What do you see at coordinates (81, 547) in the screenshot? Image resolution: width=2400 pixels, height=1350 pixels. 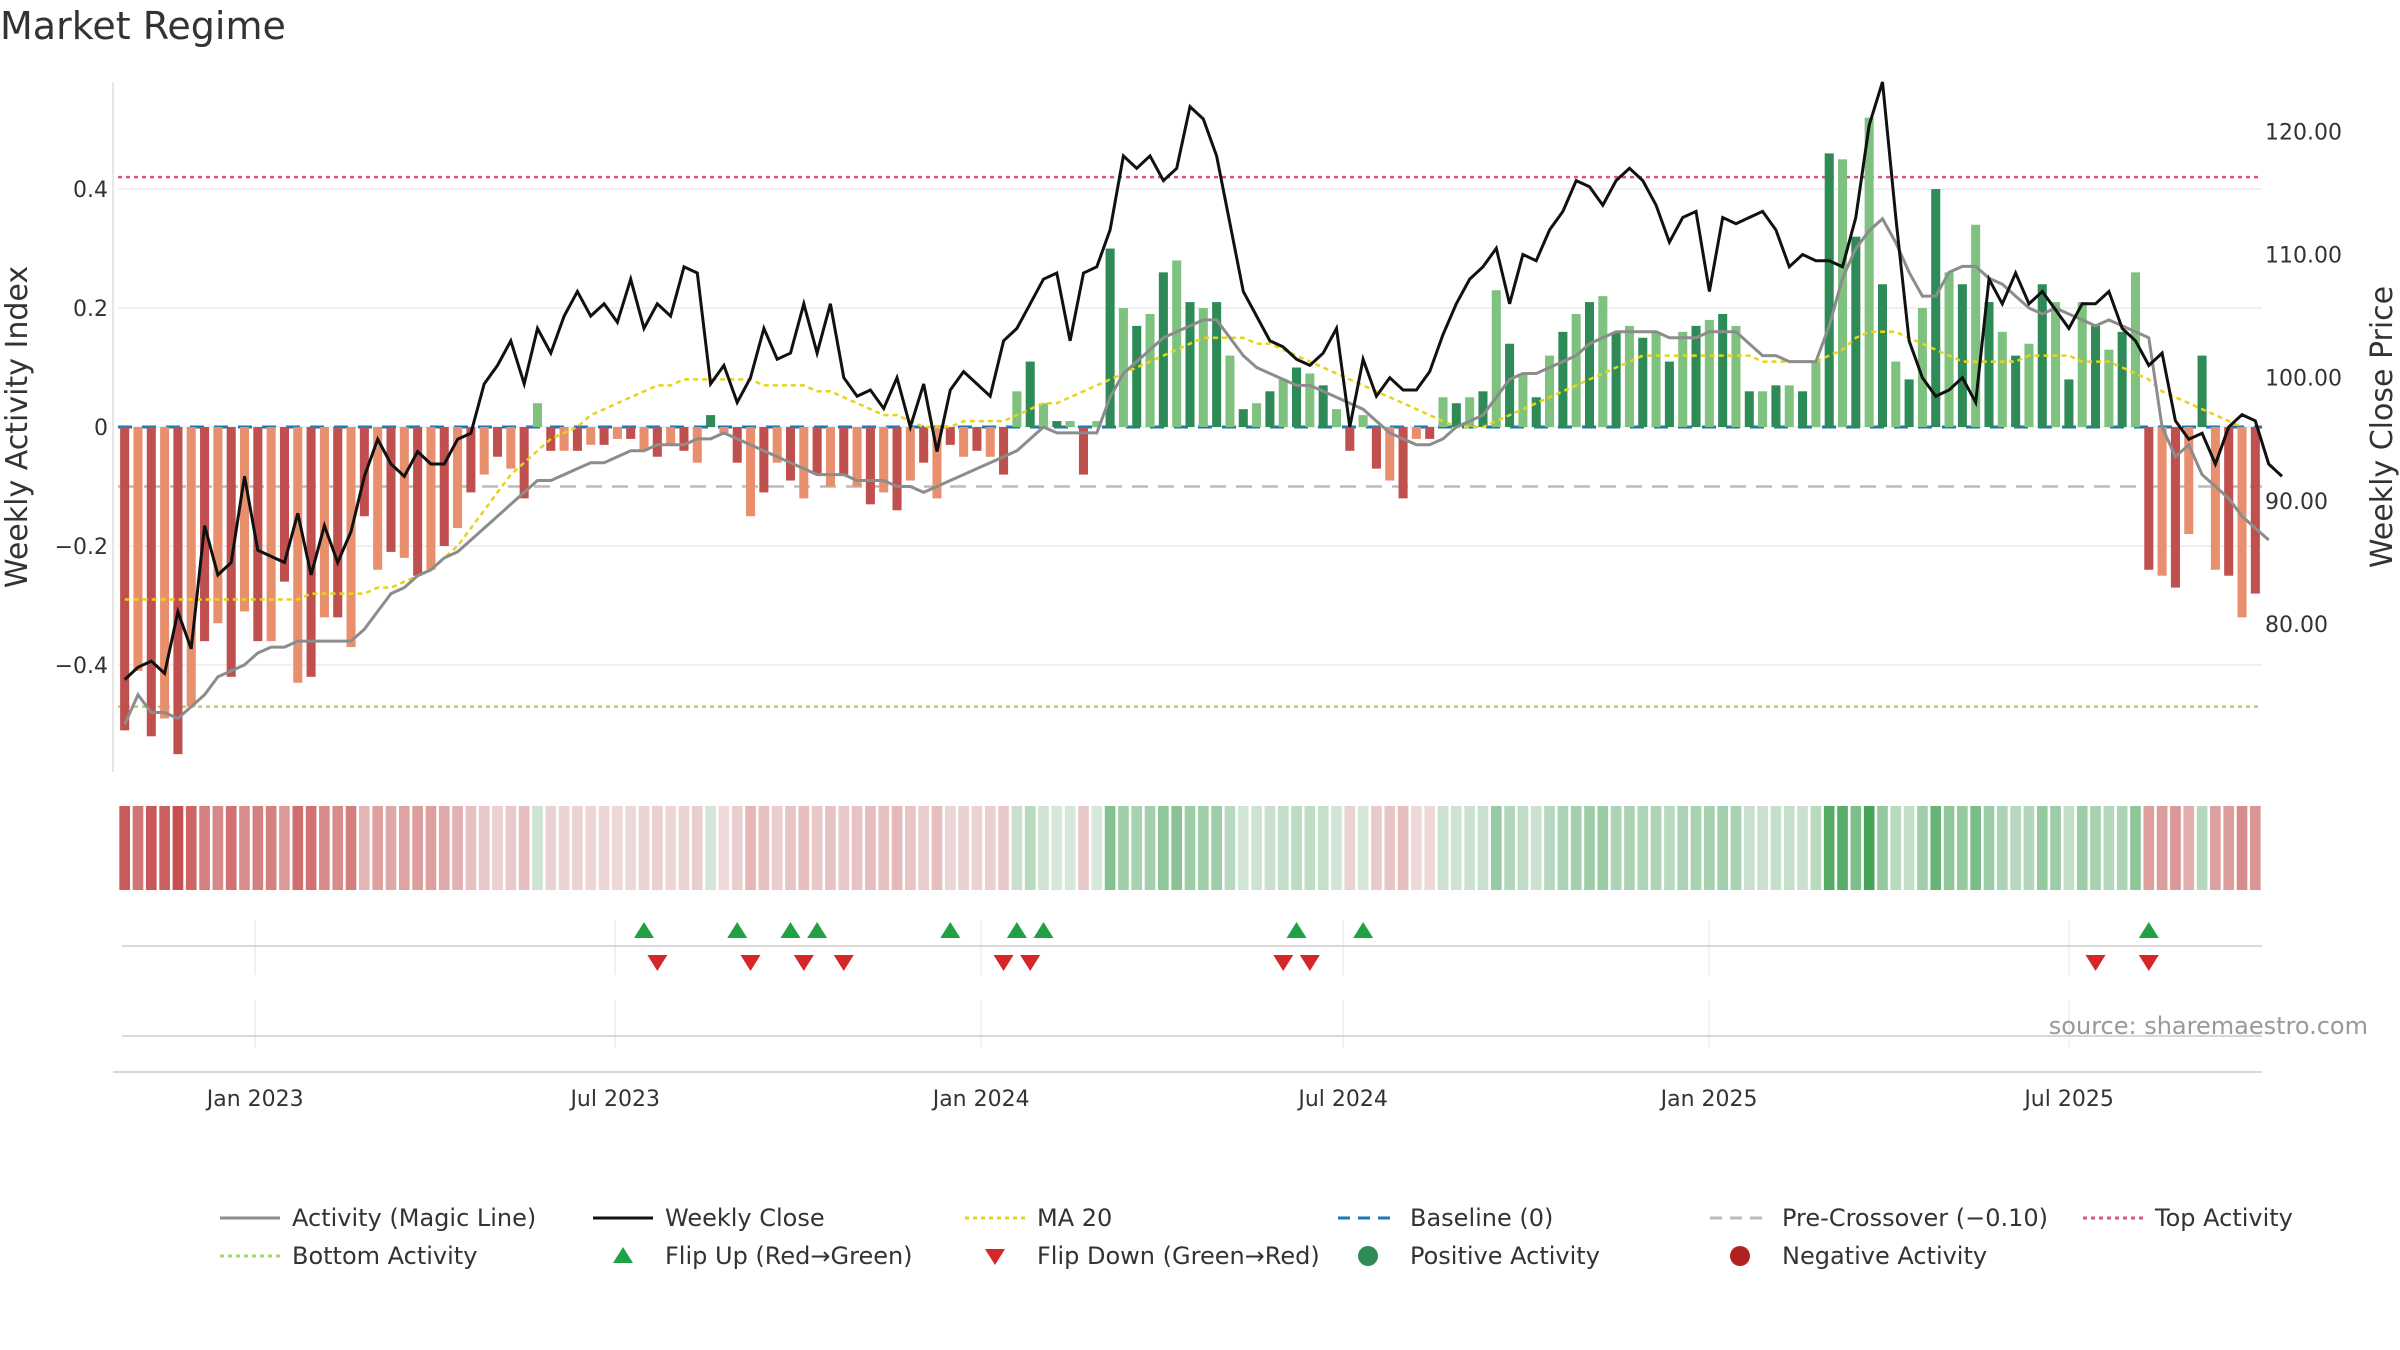 I see `left-tick-label: −0.2` at bounding box center [81, 547].